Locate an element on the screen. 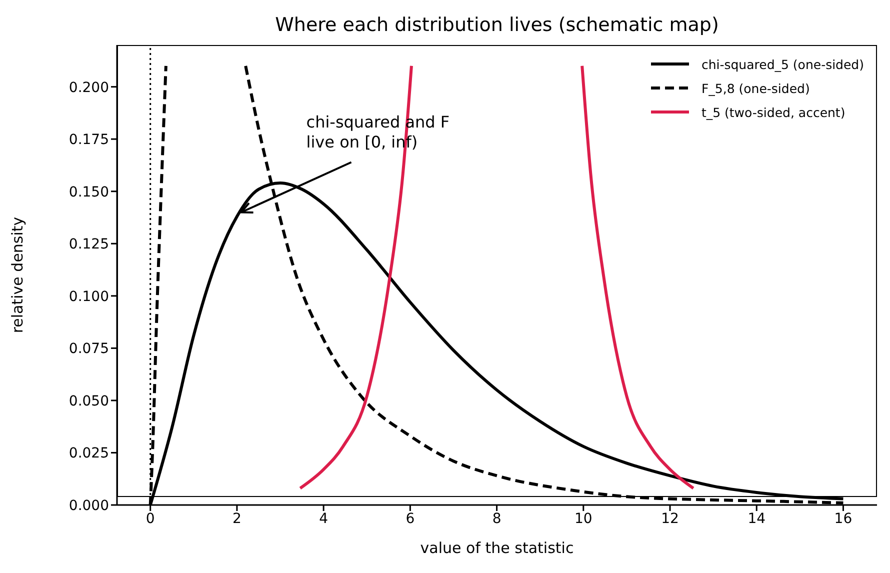 The height and width of the screenshot is (573, 890). chart-title: Where each distribution lives (schematic map) is located at coordinates (497, 25).